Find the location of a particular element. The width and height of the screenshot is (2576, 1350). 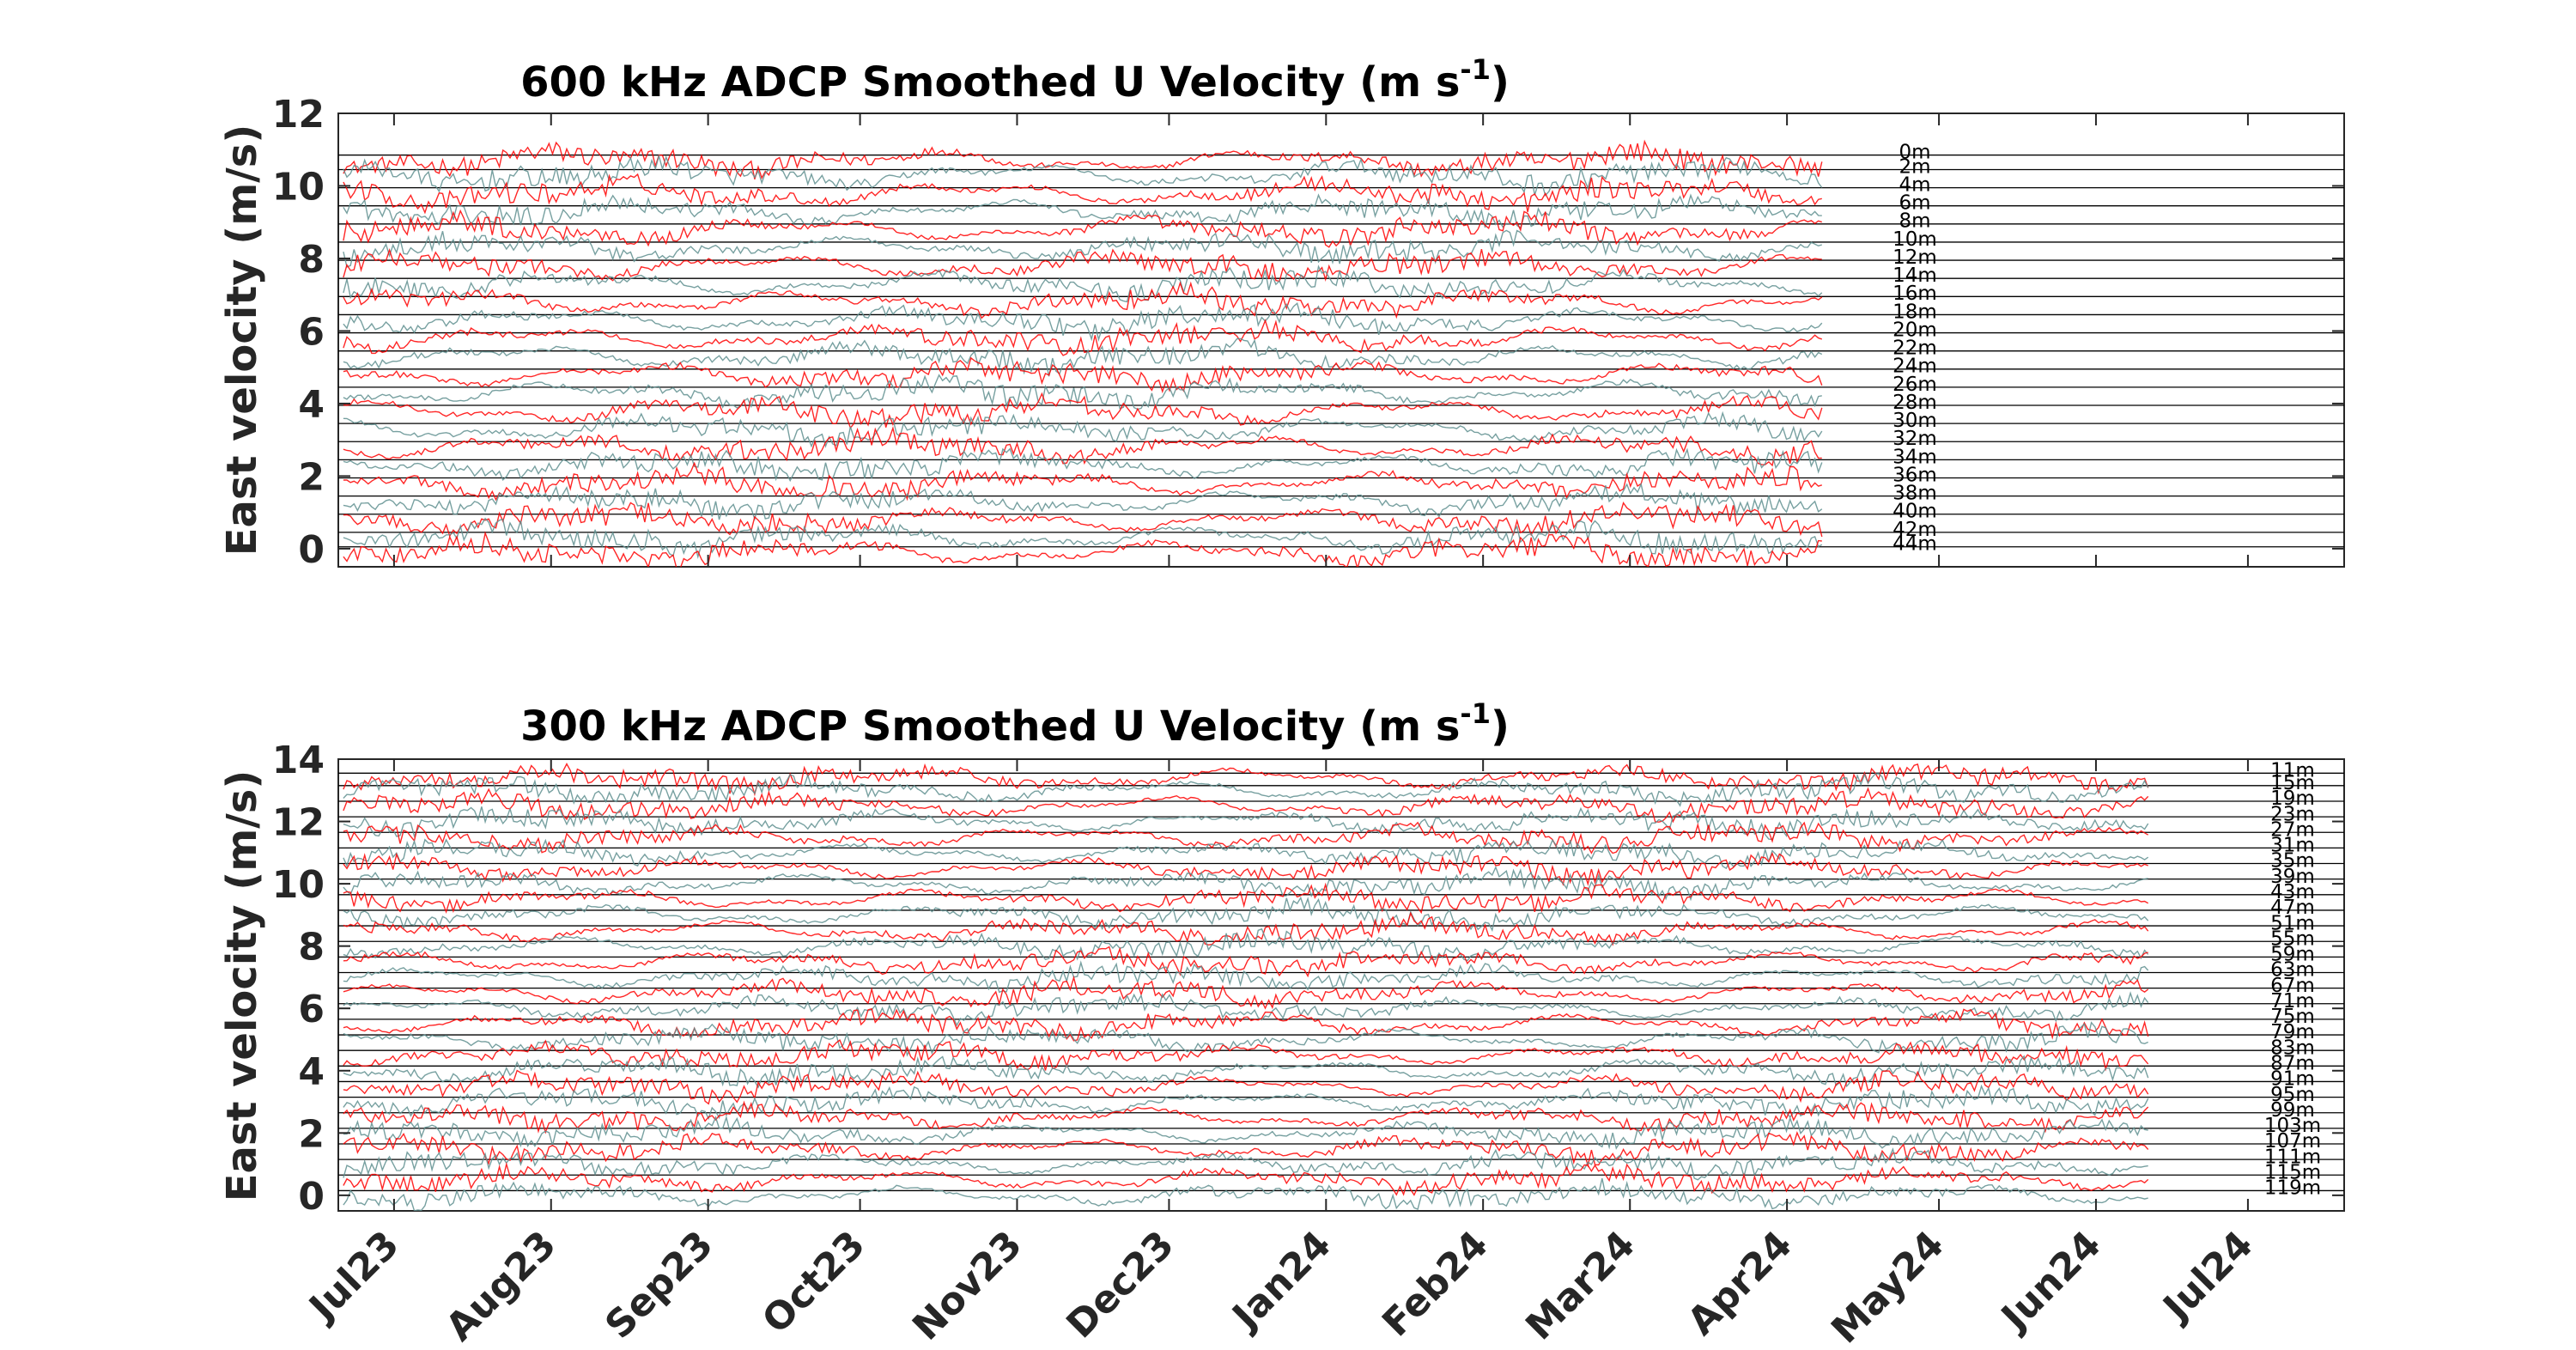

depth-label: 71m is located at coordinates (2292, 1001).